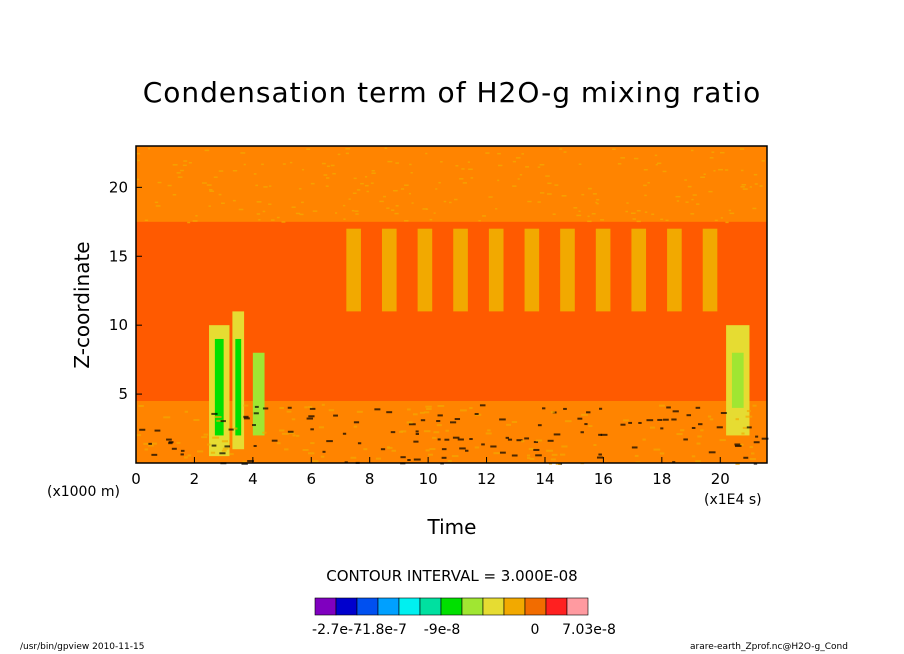  I want to click on colorbar-tick-label: 7.03e-8, so click(589, 630).